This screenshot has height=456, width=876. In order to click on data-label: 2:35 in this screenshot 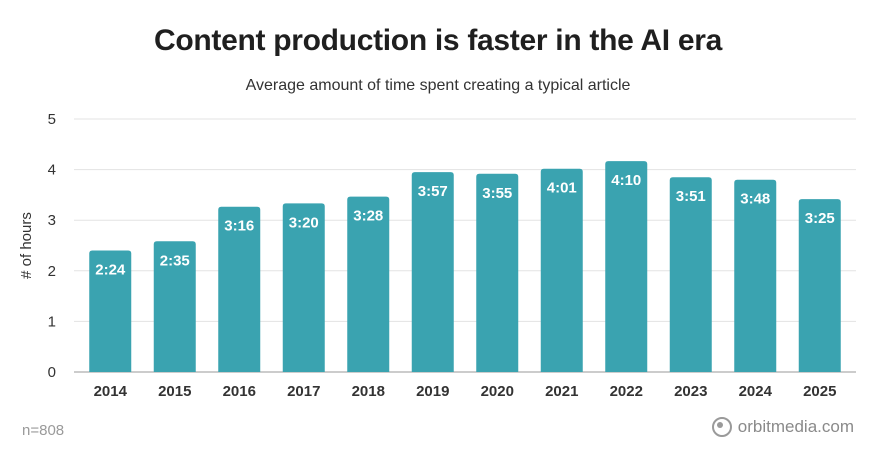, I will do `click(175, 260)`.